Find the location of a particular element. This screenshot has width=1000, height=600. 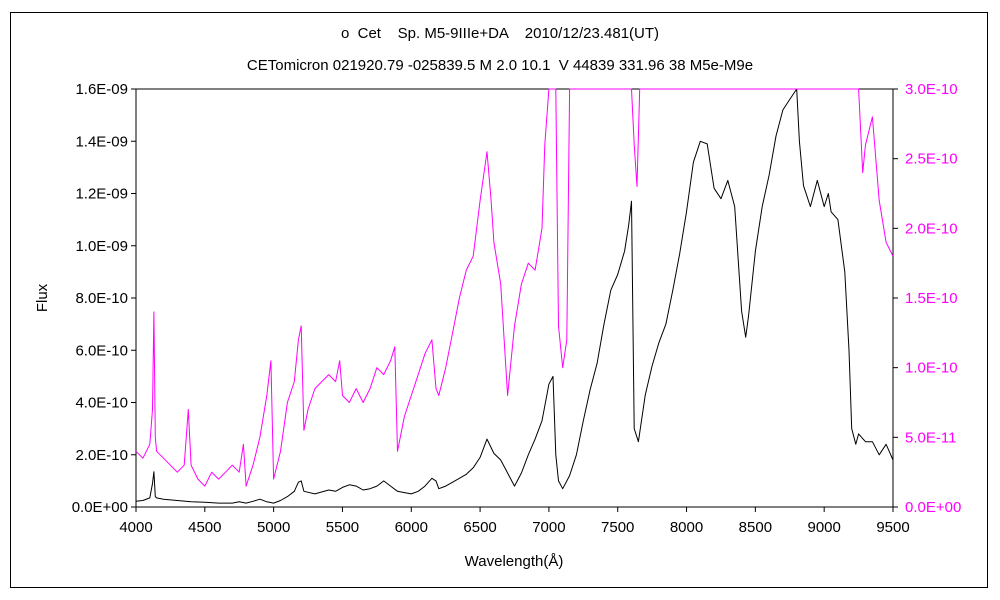

chart-title: o Cet Sp. M5-9IIIe+DA 2010/12/23.481(UT) is located at coordinates (500, 33).